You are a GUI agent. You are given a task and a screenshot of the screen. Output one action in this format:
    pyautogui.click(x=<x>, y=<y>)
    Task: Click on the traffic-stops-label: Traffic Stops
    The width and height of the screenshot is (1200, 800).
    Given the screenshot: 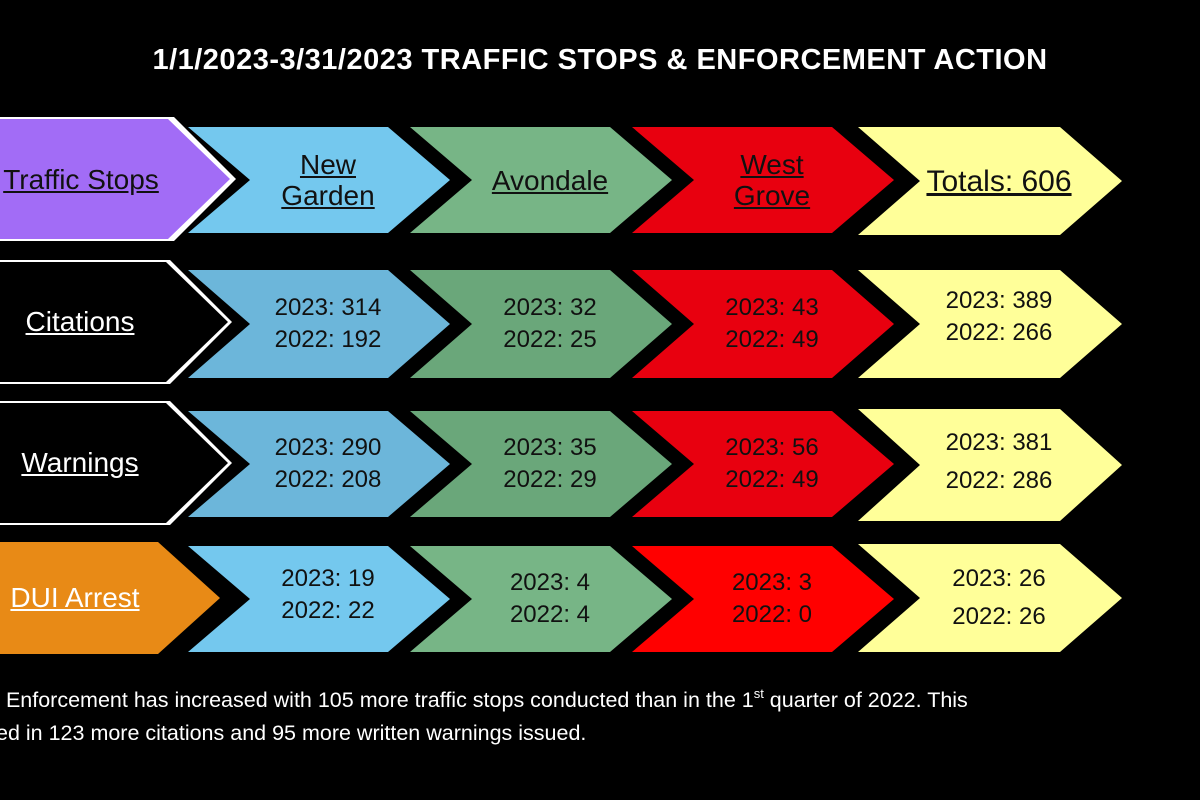 What is the action you would take?
    pyautogui.click(x=81, y=179)
    